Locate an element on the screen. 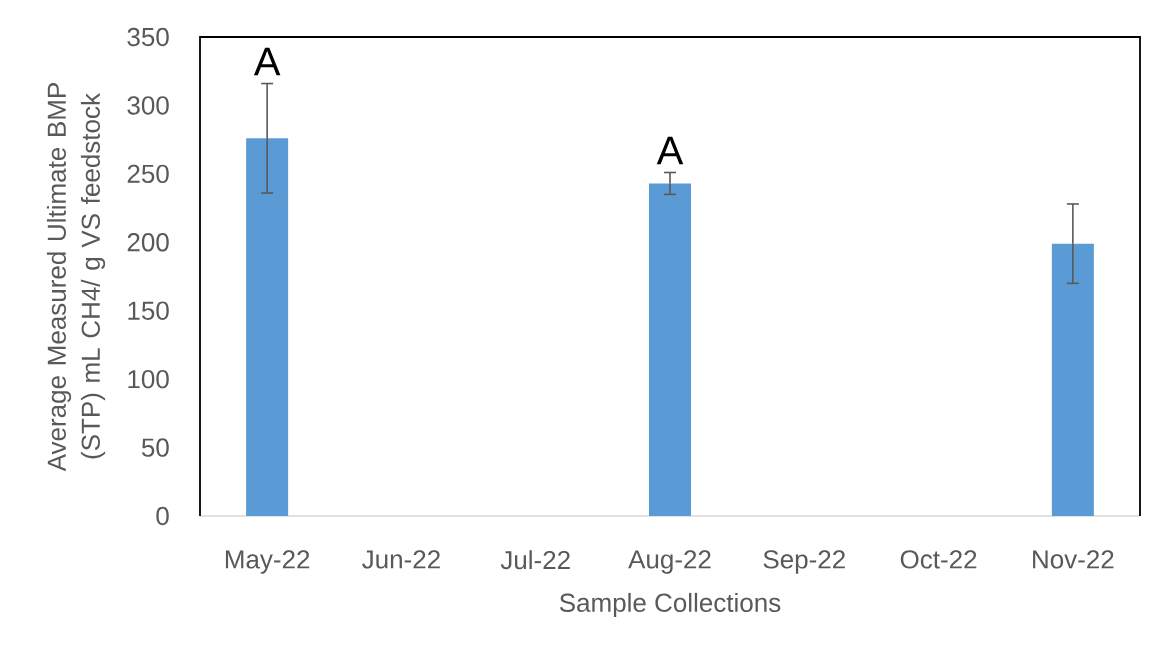 The width and height of the screenshot is (1154, 649). y-tick-label: 0 is located at coordinates (162, 516).